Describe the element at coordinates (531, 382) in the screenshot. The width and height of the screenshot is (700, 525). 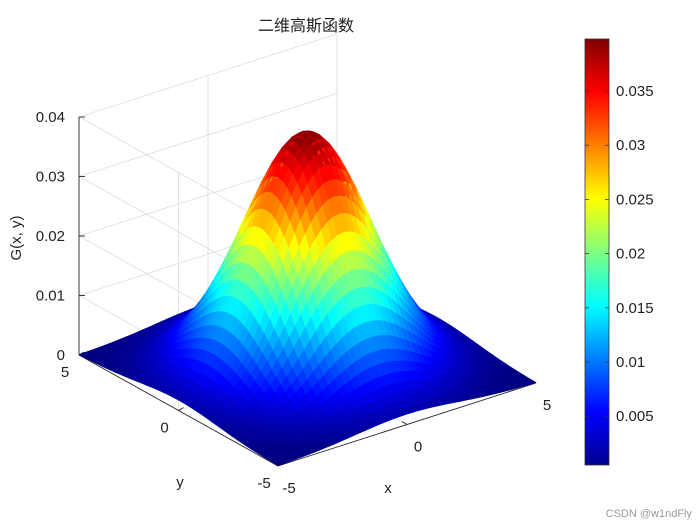
I see `surface-patch` at that location.